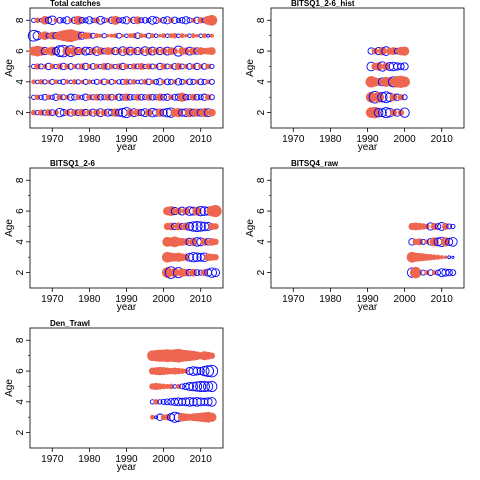  Describe the element at coordinates (323, 4) in the screenshot. I see `panel-title: BITSQ1_2-6_hist` at that location.